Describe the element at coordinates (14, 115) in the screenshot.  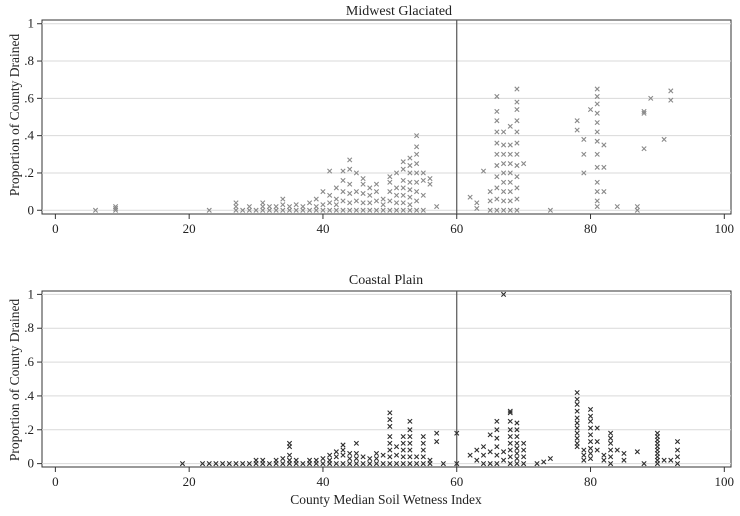
I see `y-axis-title: Proportion of County Drained` at that location.